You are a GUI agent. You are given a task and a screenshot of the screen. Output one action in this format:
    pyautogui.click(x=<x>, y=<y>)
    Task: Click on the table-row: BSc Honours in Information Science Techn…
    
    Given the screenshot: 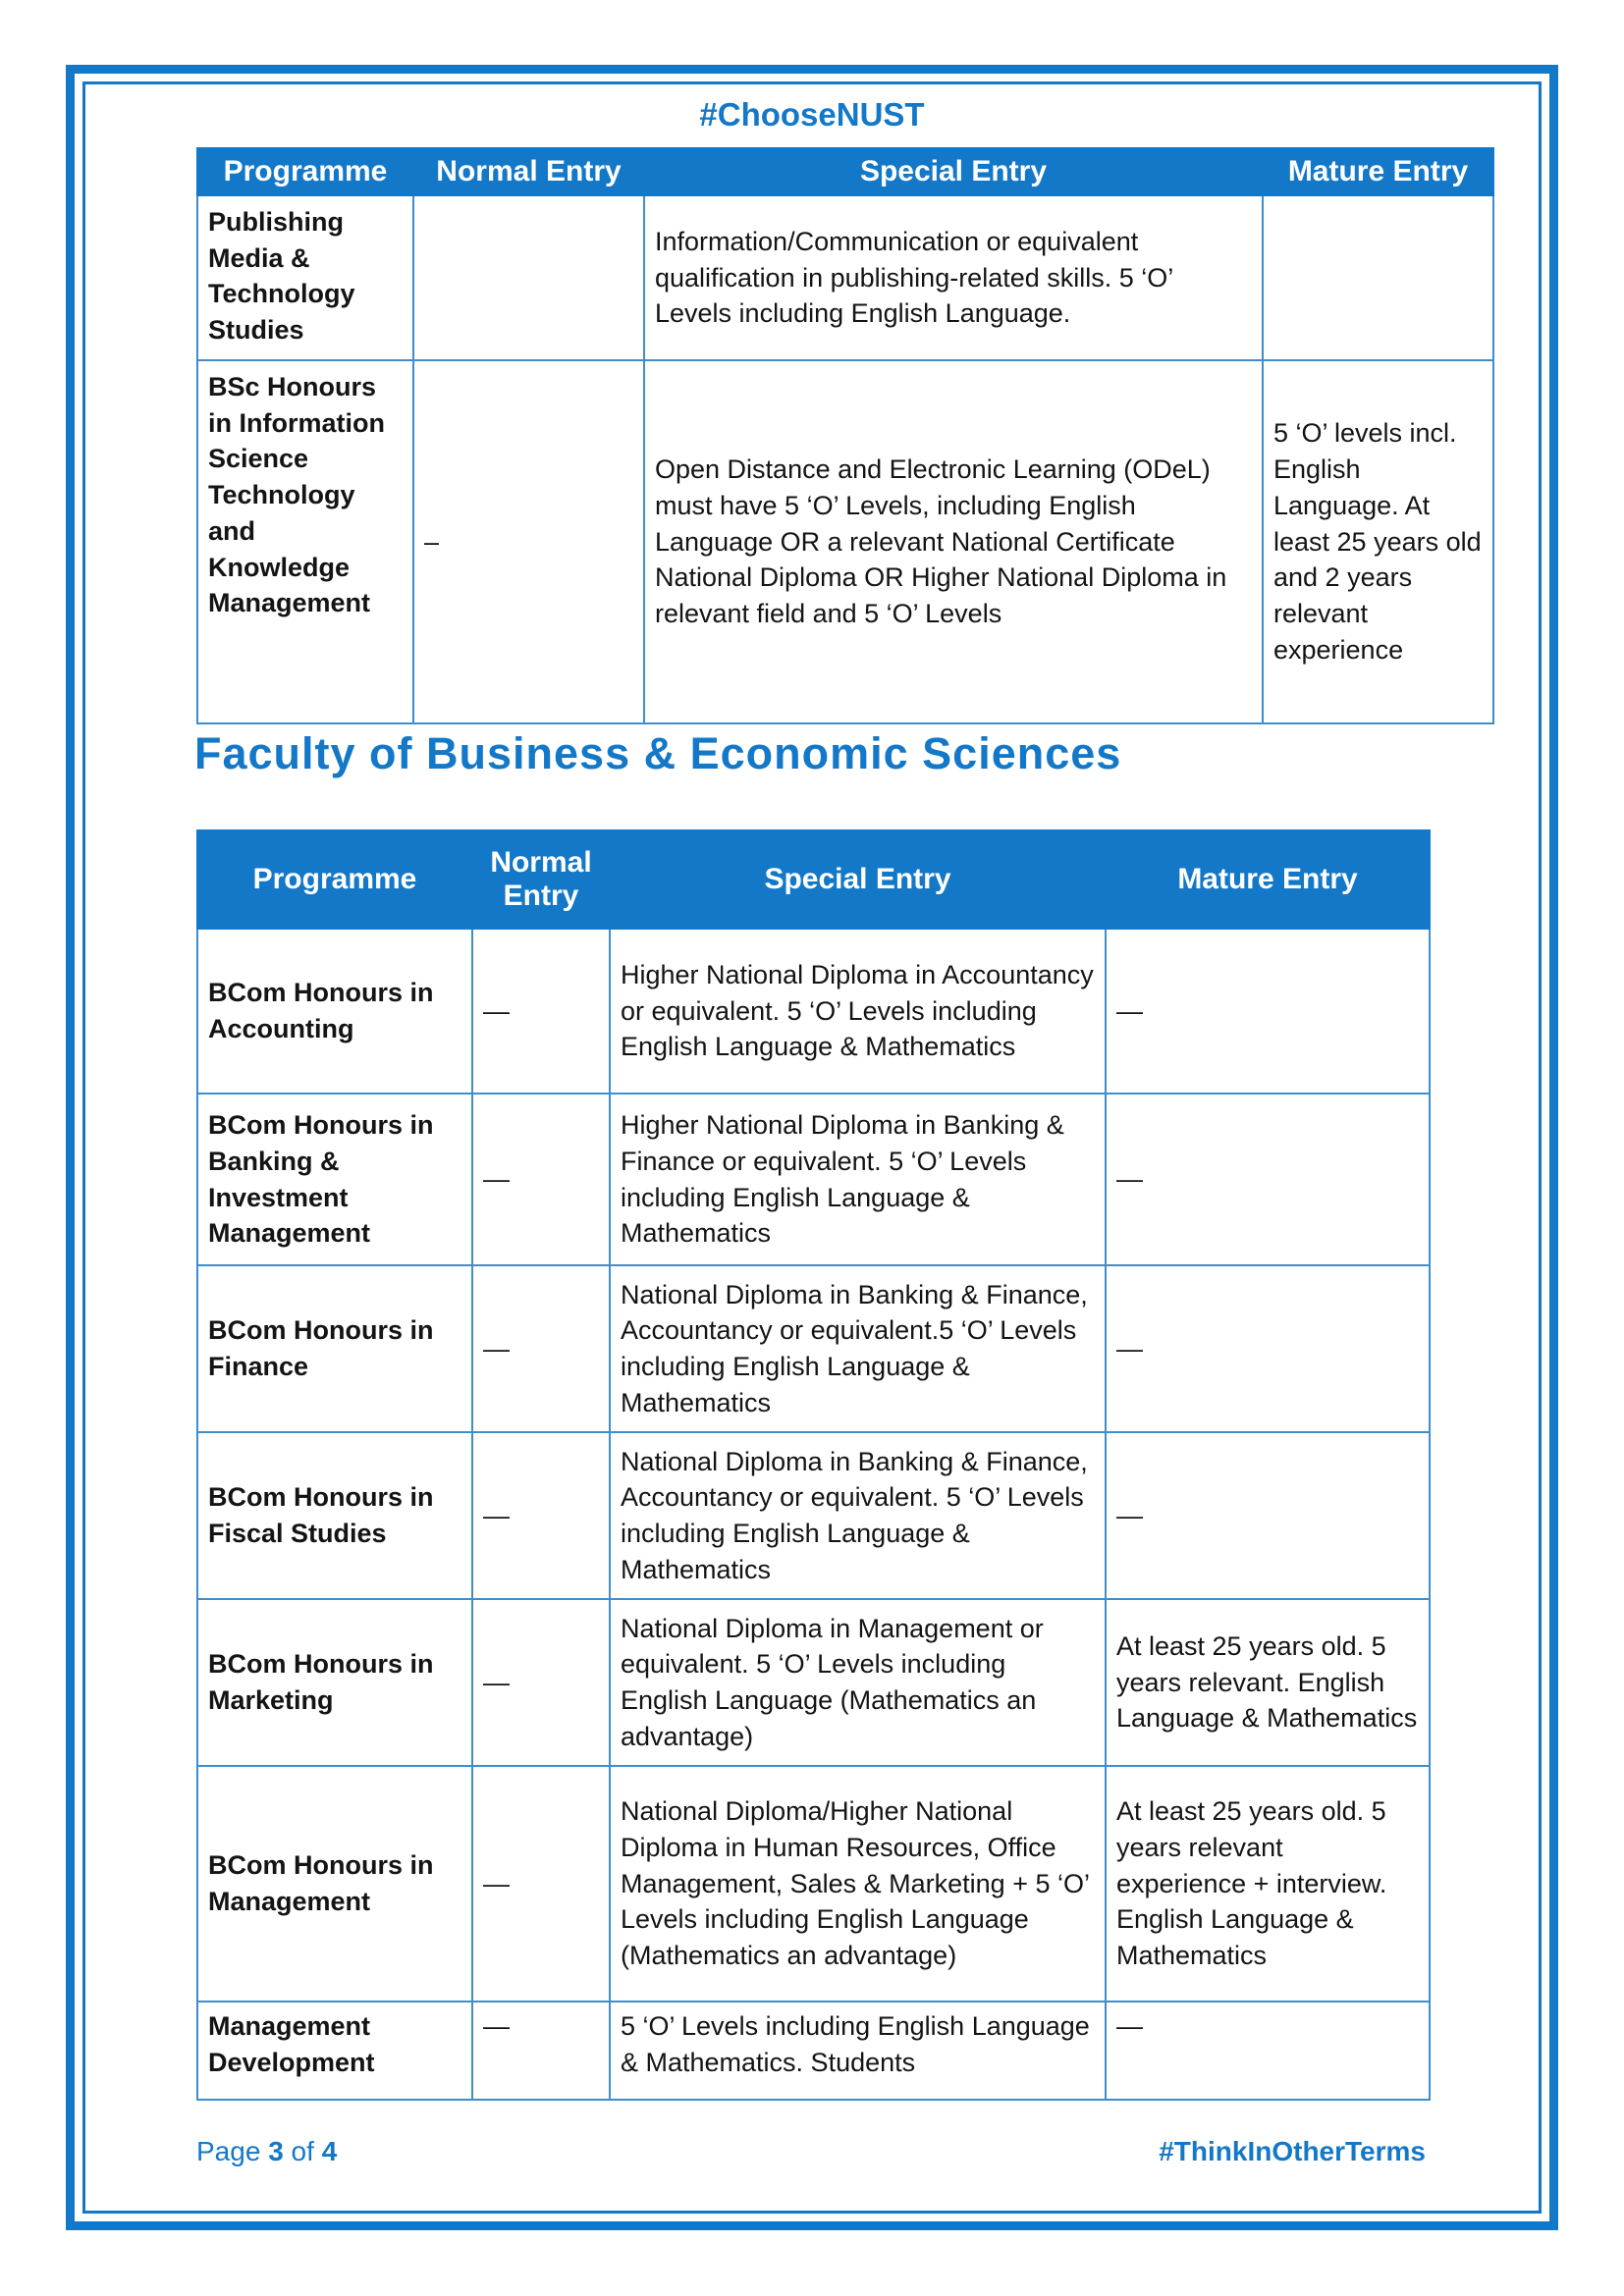 What is the action you would take?
    pyautogui.click(x=845, y=541)
    